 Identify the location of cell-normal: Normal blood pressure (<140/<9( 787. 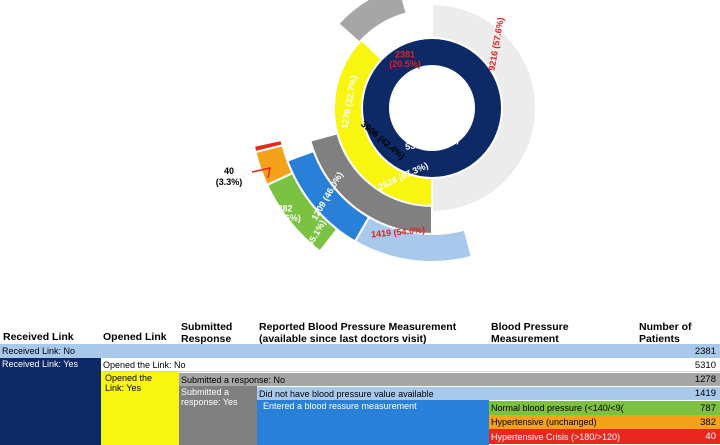
(604, 408).